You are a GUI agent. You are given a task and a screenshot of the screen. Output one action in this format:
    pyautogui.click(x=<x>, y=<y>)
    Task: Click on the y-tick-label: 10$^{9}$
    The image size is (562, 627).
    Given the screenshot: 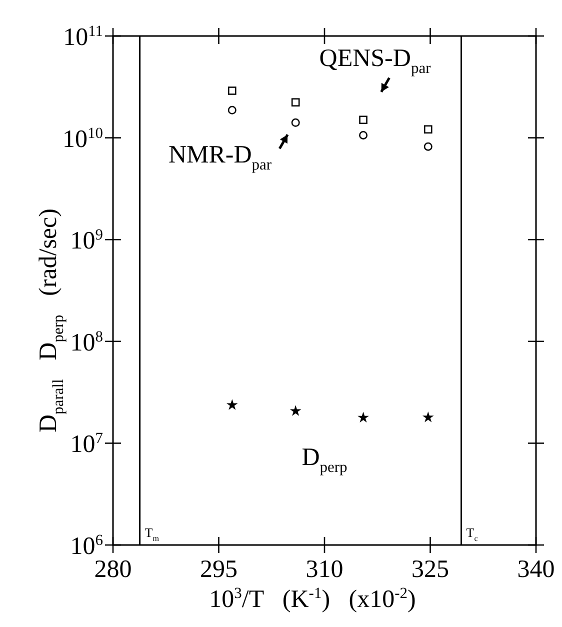 What is the action you would take?
    pyautogui.click(x=87, y=240)
    